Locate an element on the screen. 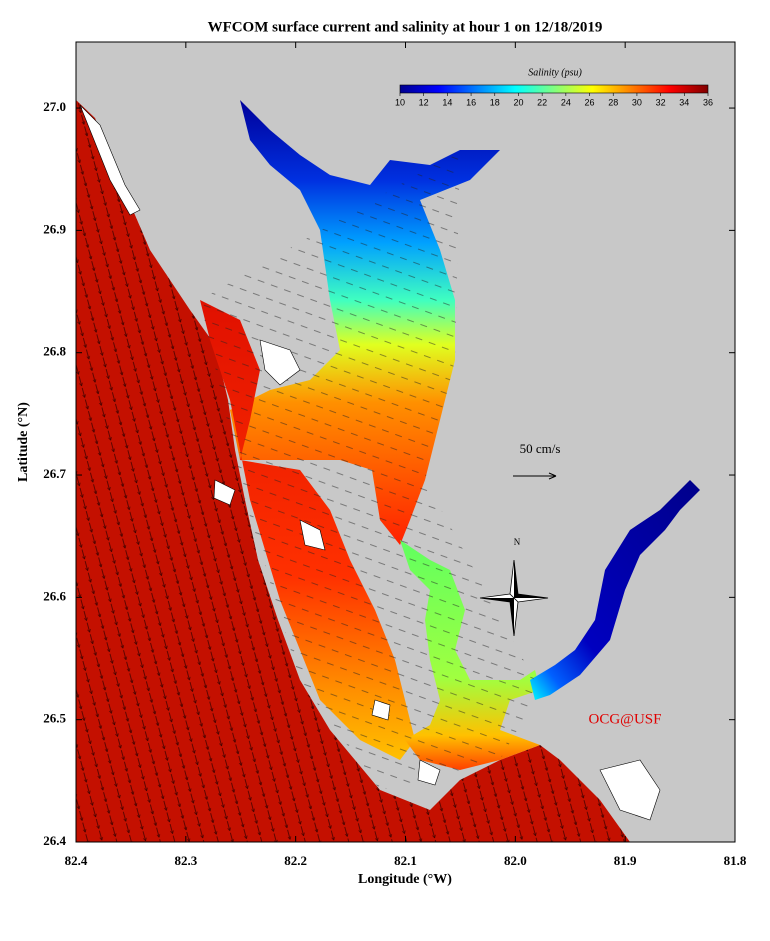  colorbar-tick-label: 16 is located at coordinates (471, 102).